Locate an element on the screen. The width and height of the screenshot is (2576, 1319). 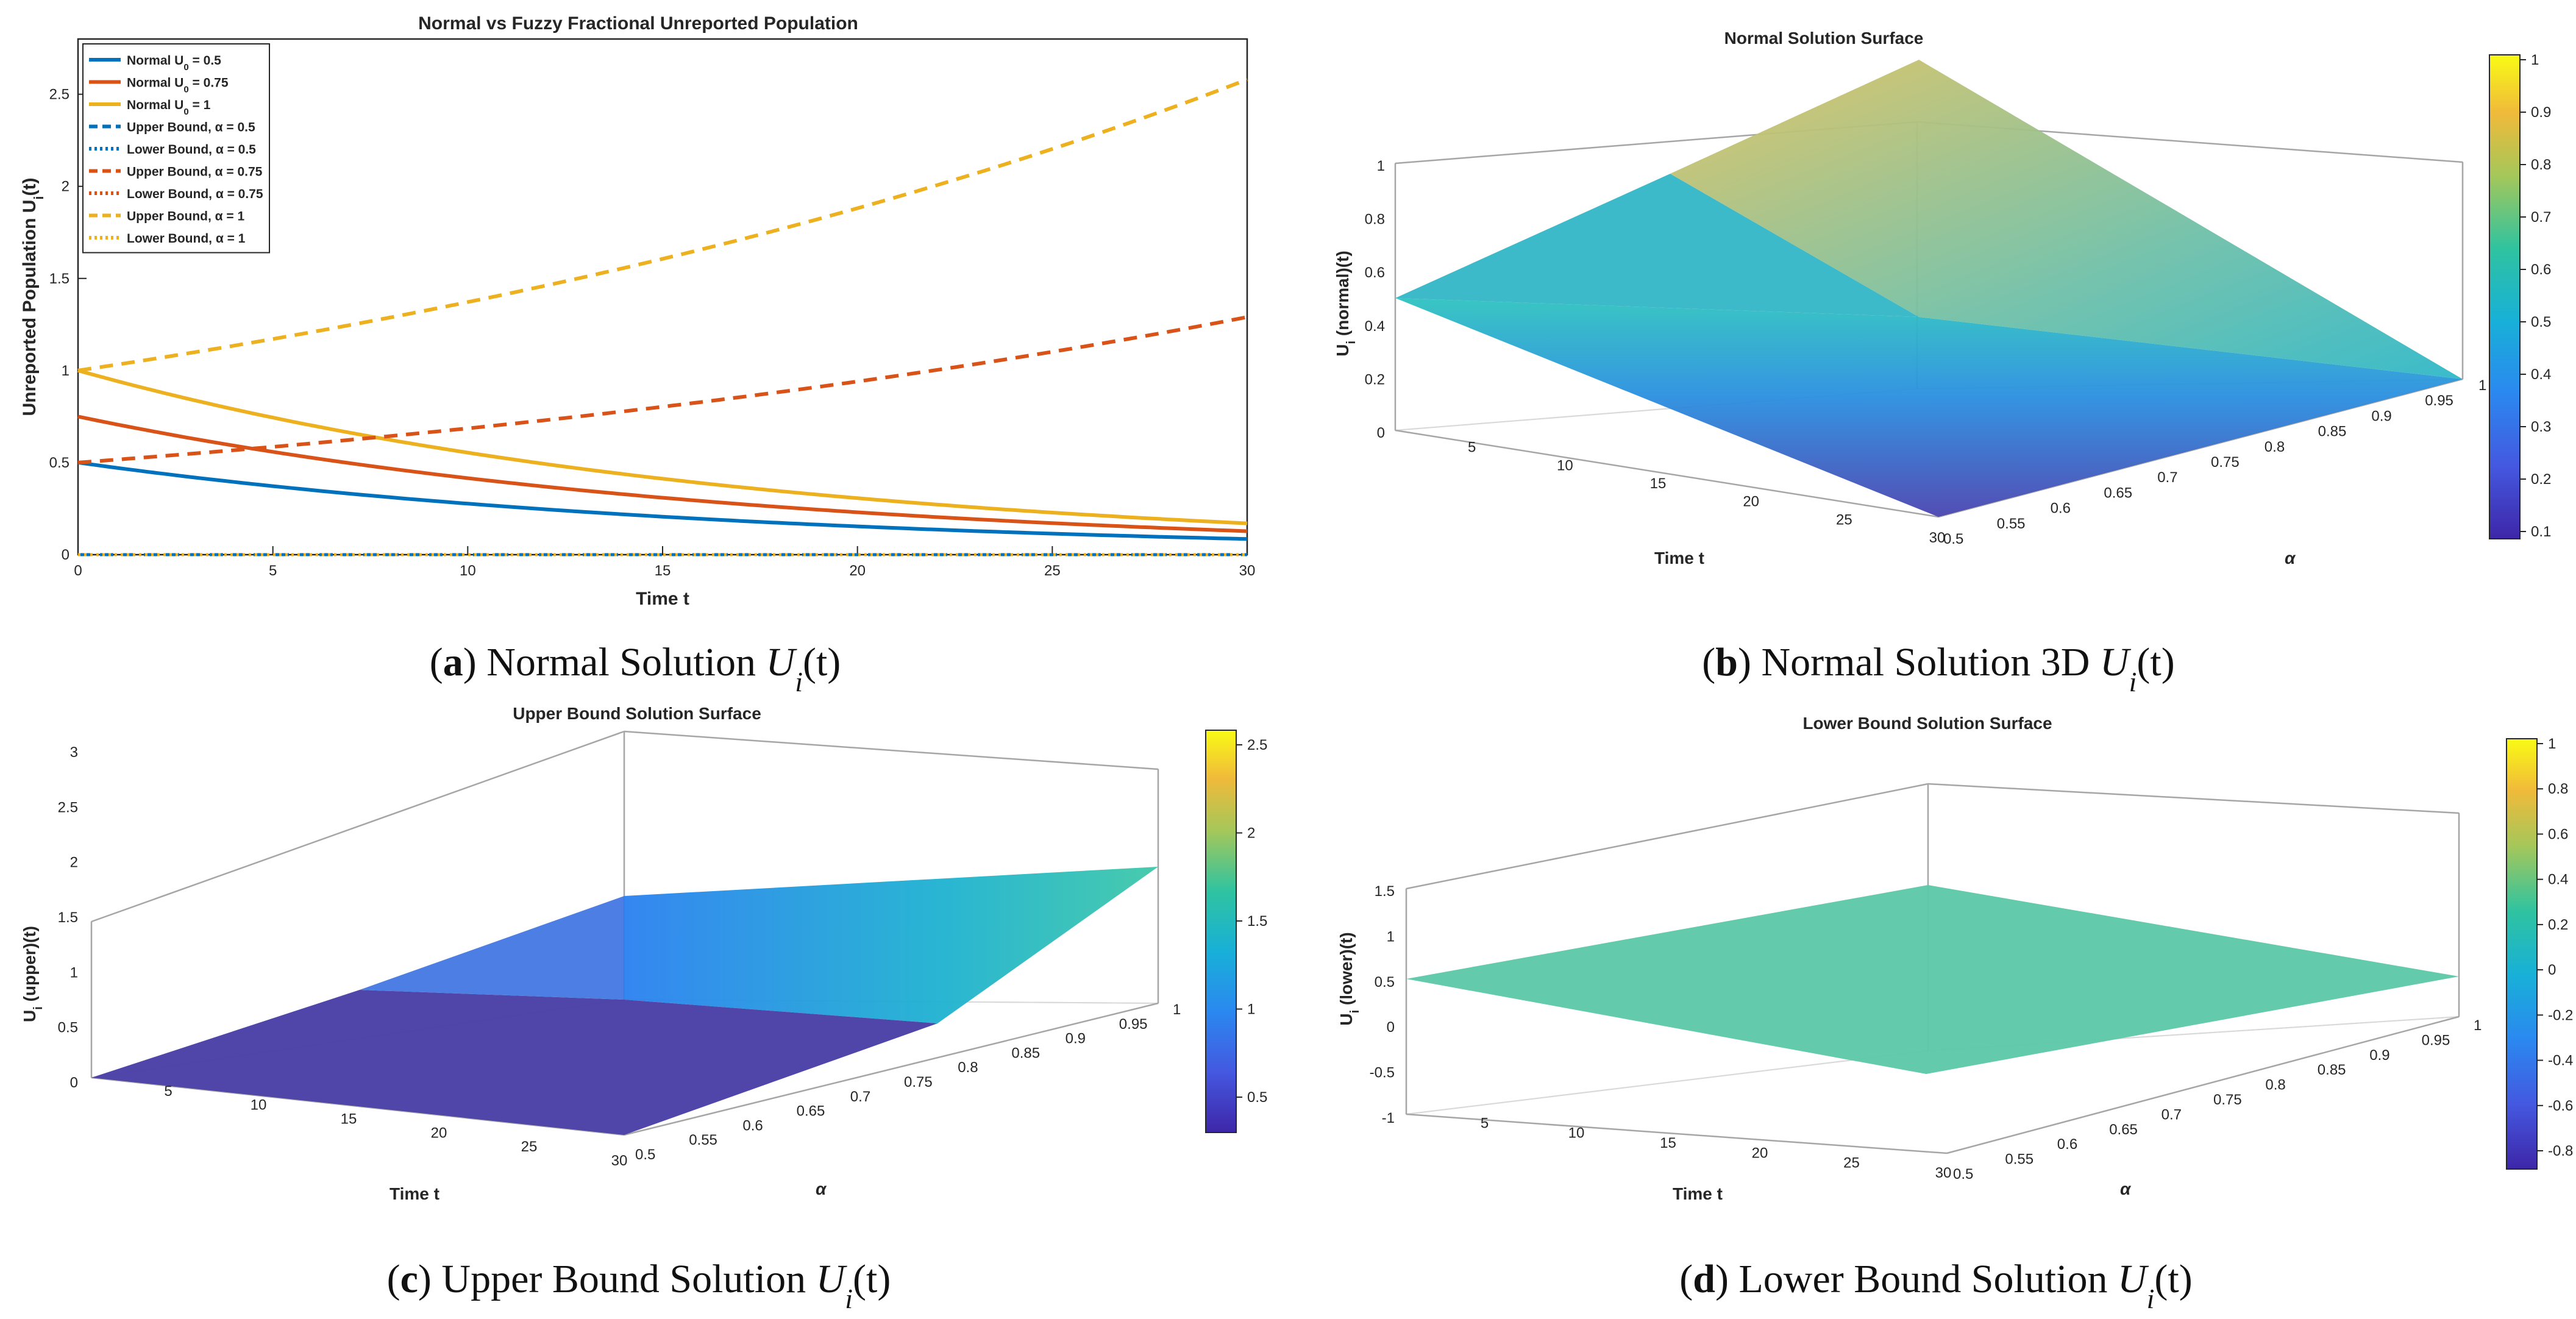
caption-c: (c) Upper Bound Solution Ui(t) is located at coordinates (639, 1285).